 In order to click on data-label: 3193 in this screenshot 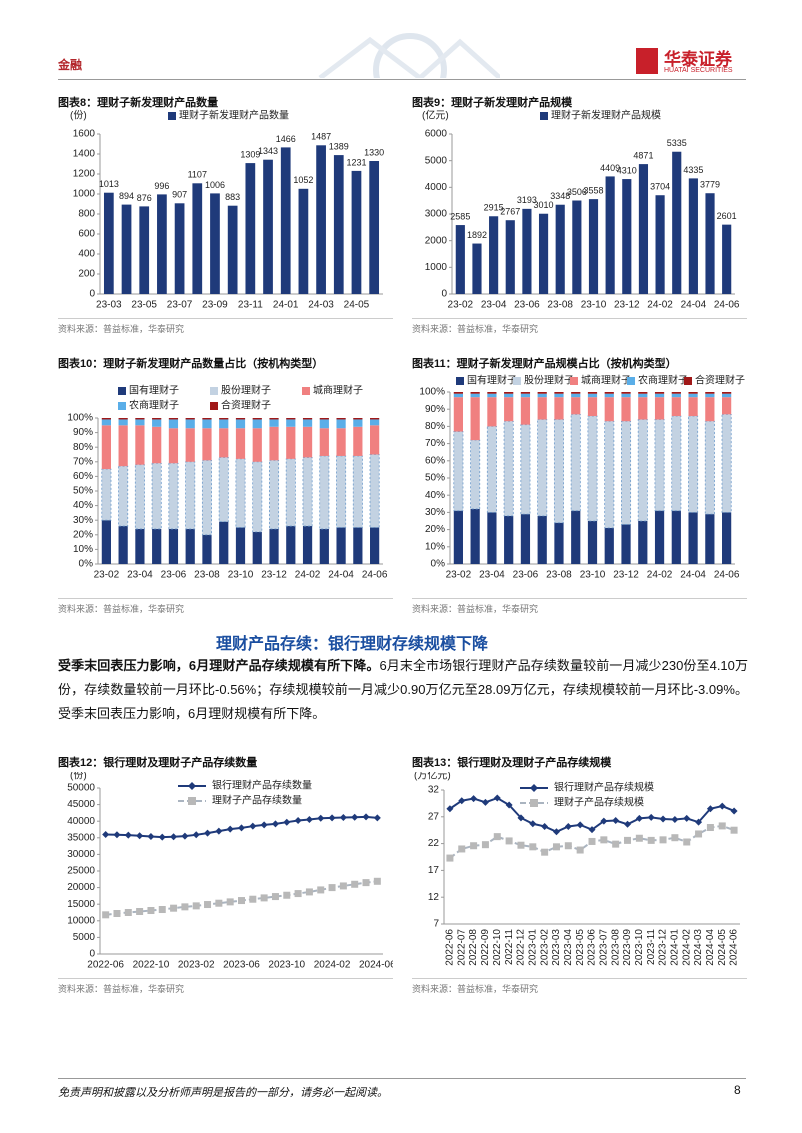, I will do `click(527, 200)`.